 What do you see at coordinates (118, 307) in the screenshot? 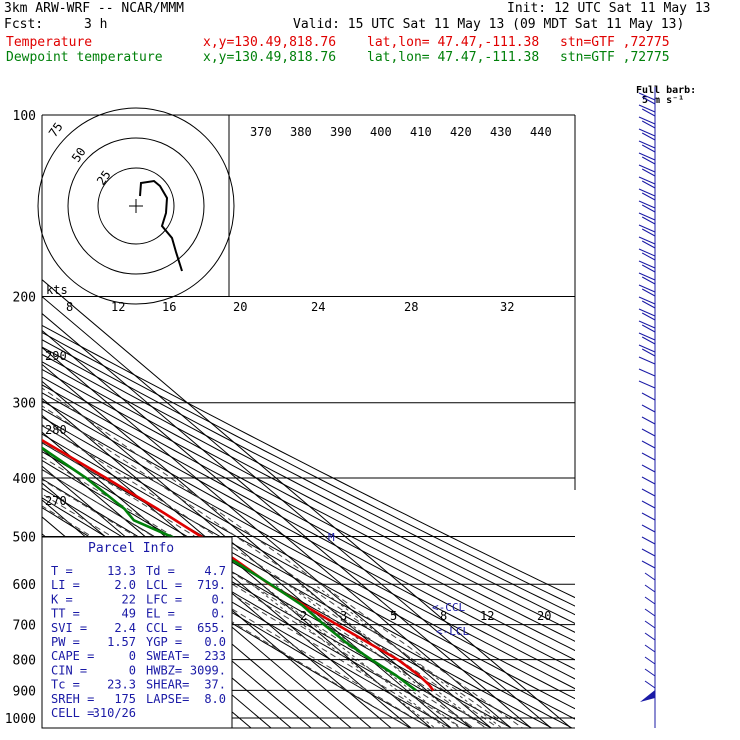
I see `speed-tick-label: 12` at bounding box center [118, 307].